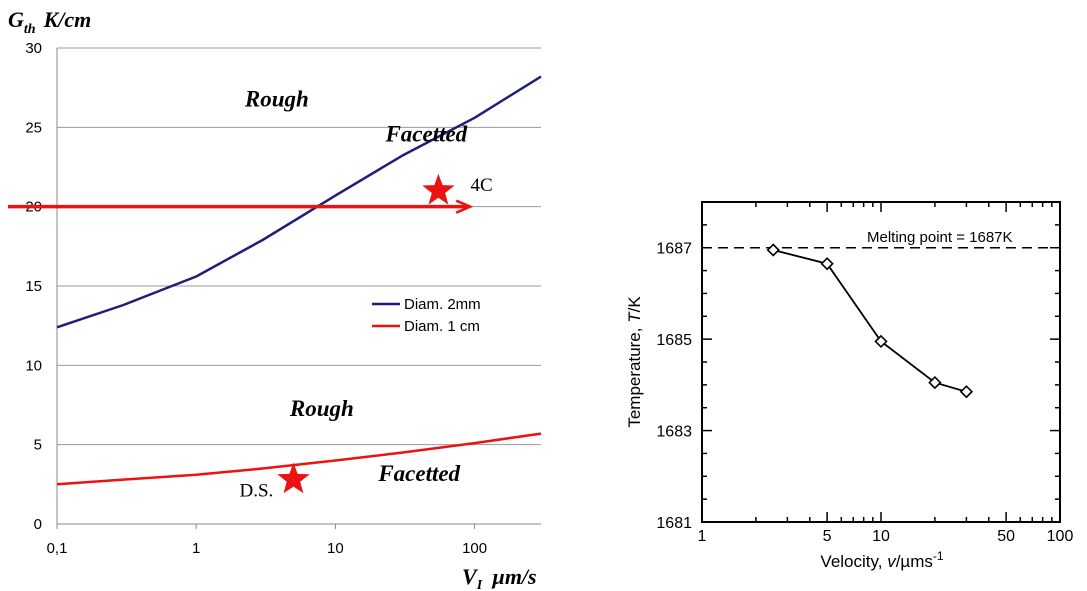 The width and height of the screenshot is (1087, 591). I want to click on temperature-line, so click(869, 321).